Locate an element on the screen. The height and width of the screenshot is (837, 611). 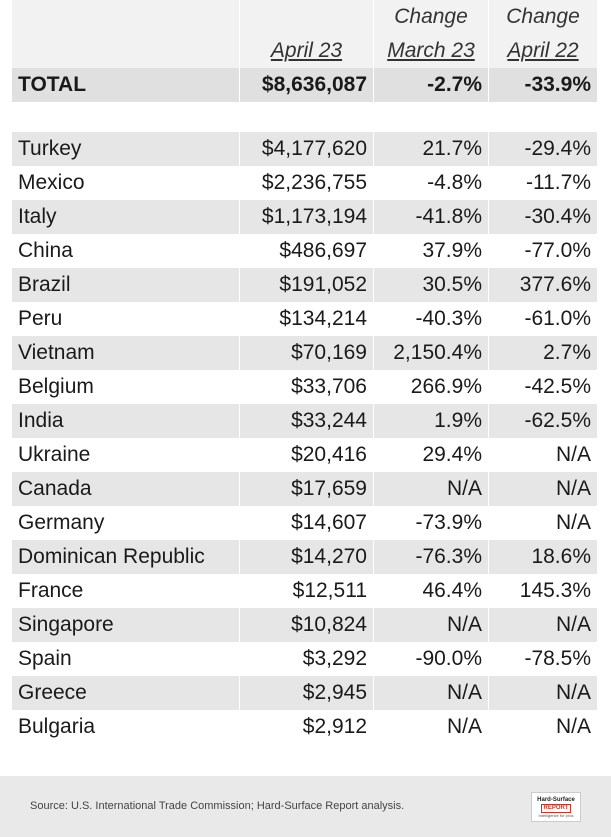
change-april-cell: 145.3% is located at coordinates (555, 590).